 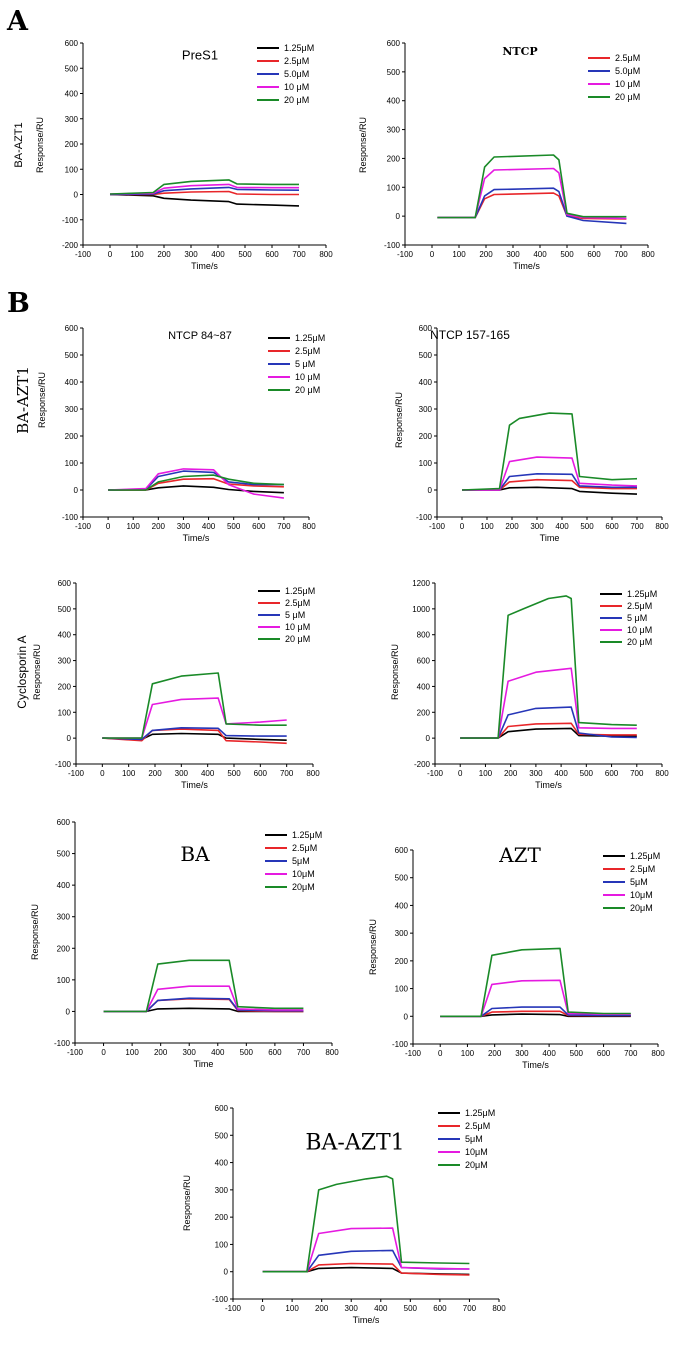 I want to click on chart-title: NTCP 84~87, so click(x=200, y=336).